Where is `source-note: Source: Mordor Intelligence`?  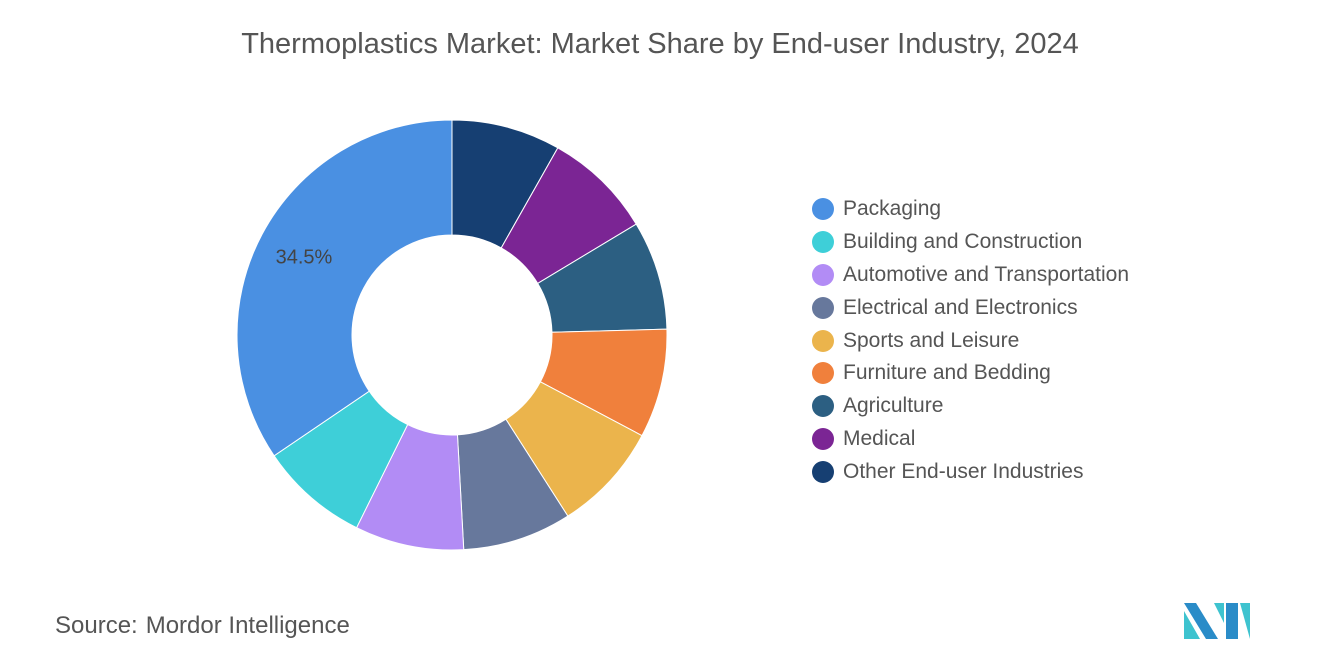
source-note: Source: Mordor Intelligence is located at coordinates (202, 626).